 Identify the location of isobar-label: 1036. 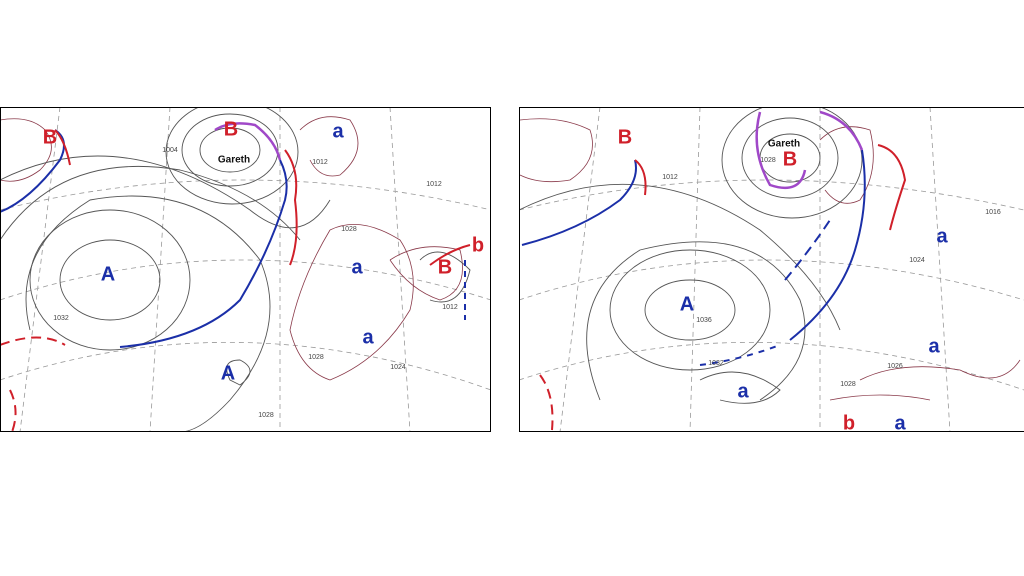
(704, 320).